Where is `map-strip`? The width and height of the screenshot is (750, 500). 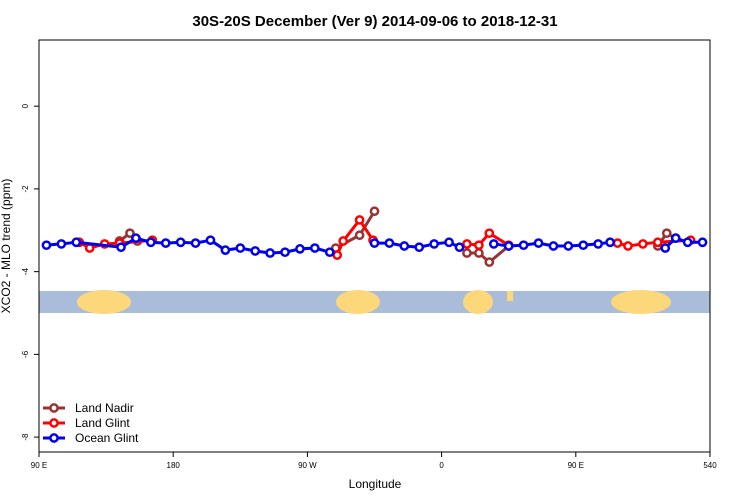
map-strip is located at coordinates (374, 302).